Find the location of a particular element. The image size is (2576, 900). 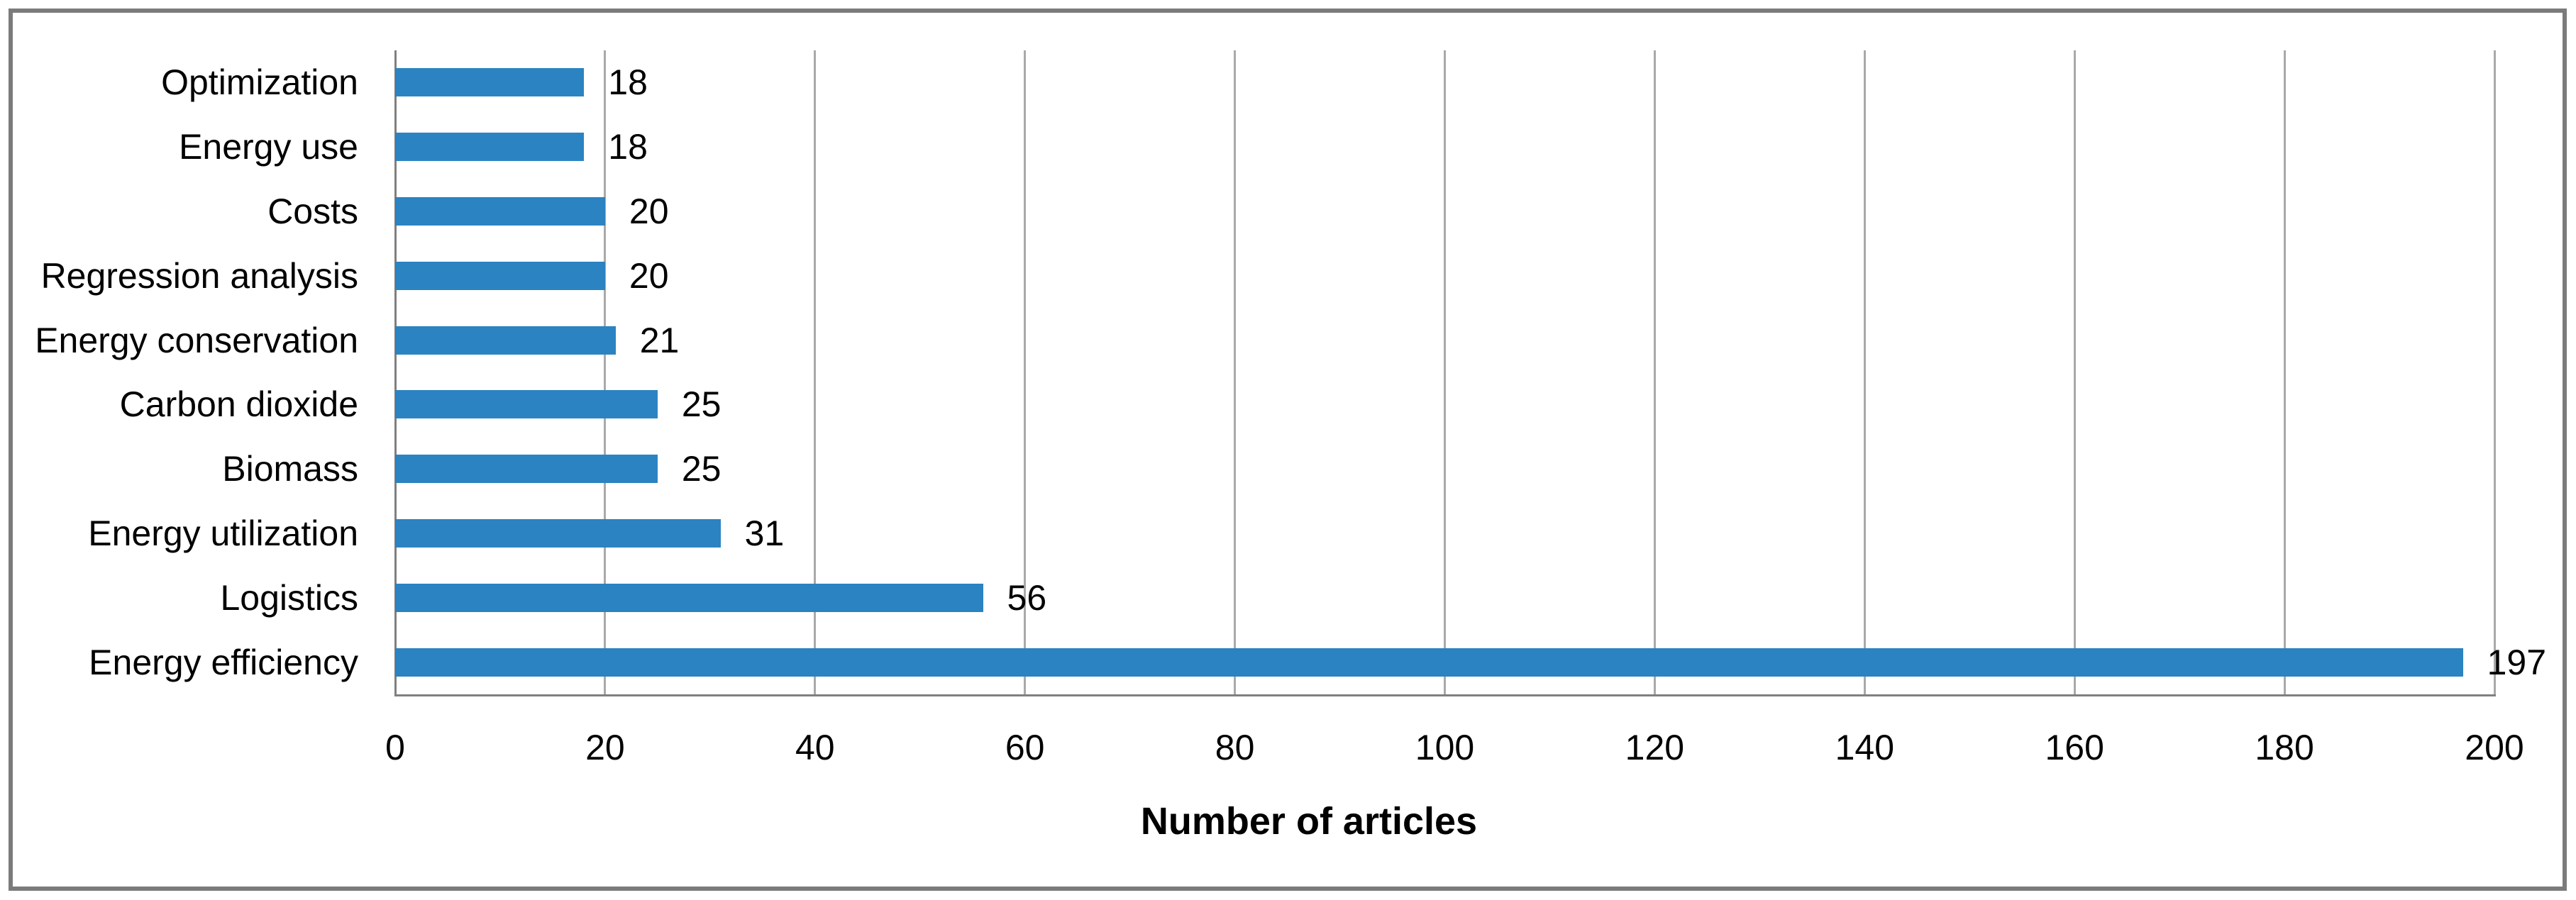

x-tick-label: 120 is located at coordinates (1655, 747).